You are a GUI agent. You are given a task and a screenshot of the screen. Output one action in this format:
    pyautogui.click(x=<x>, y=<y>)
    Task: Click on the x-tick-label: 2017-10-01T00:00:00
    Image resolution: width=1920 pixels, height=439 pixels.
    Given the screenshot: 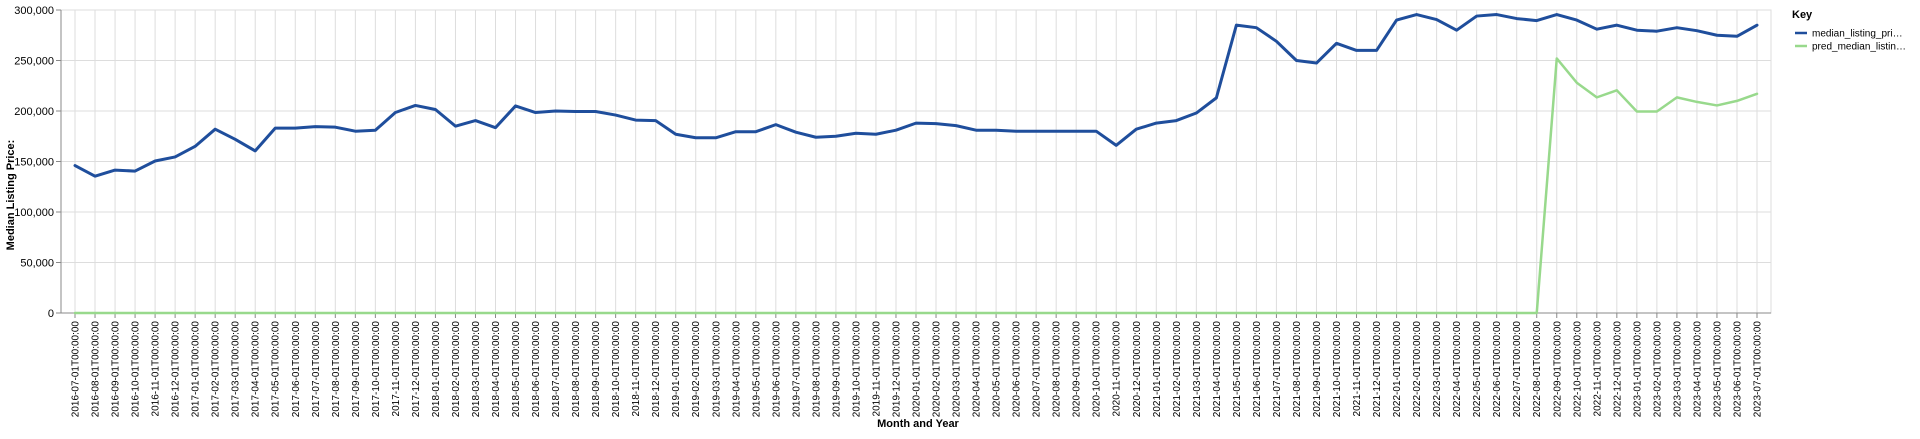 What is the action you would take?
    pyautogui.click(x=376, y=369)
    